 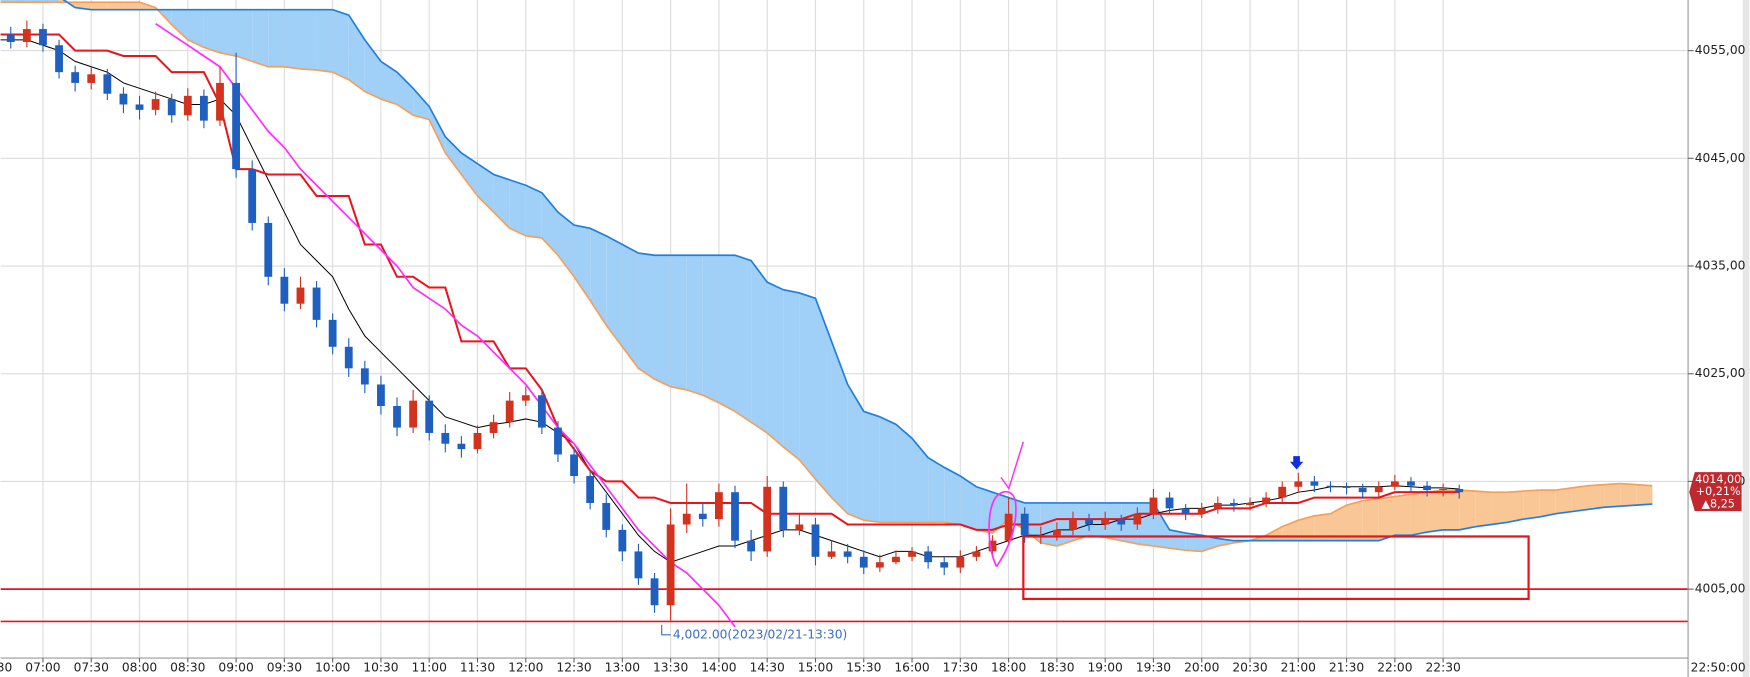 What do you see at coordinates (1056, 668) in the screenshot?
I see `x-tick-label: 18:30` at bounding box center [1056, 668].